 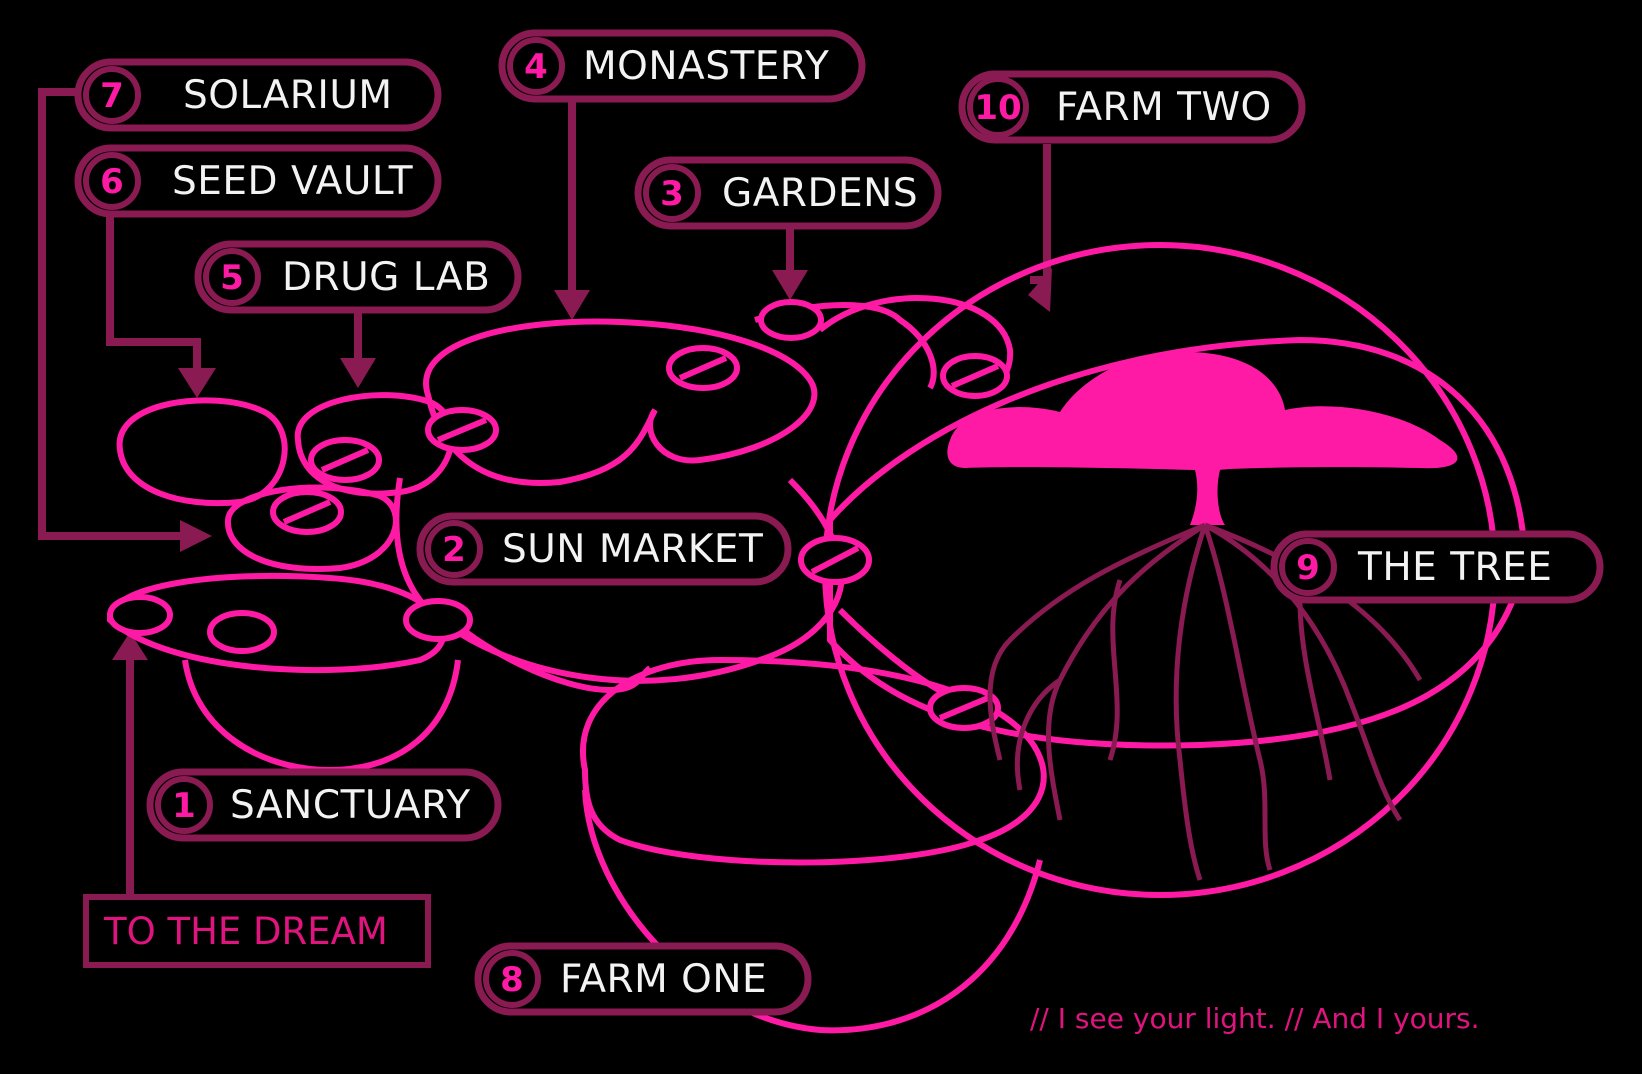 What do you see at coordinates (812, 911) in the screenshot?
I see `room-farm-one-bowl` at bounding box center [812, 911].